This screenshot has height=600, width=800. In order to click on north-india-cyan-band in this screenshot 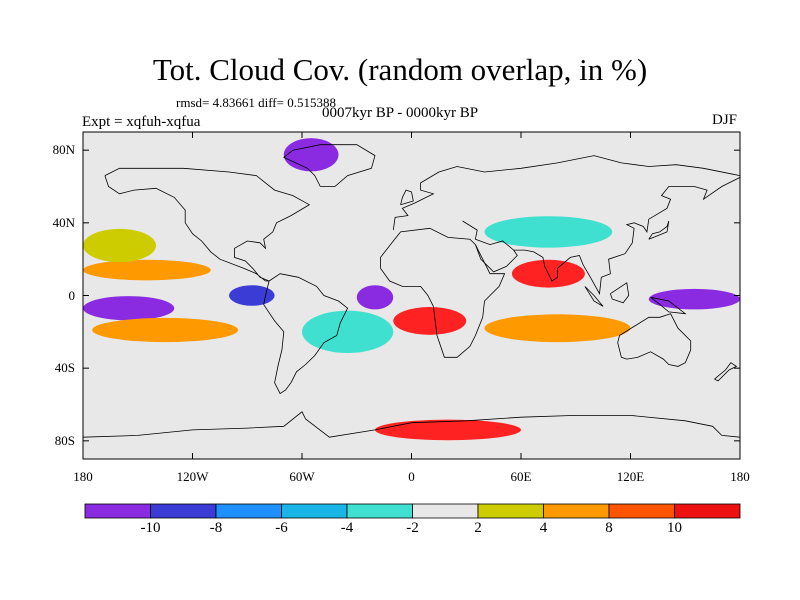, I will do `click(548, 232)`.